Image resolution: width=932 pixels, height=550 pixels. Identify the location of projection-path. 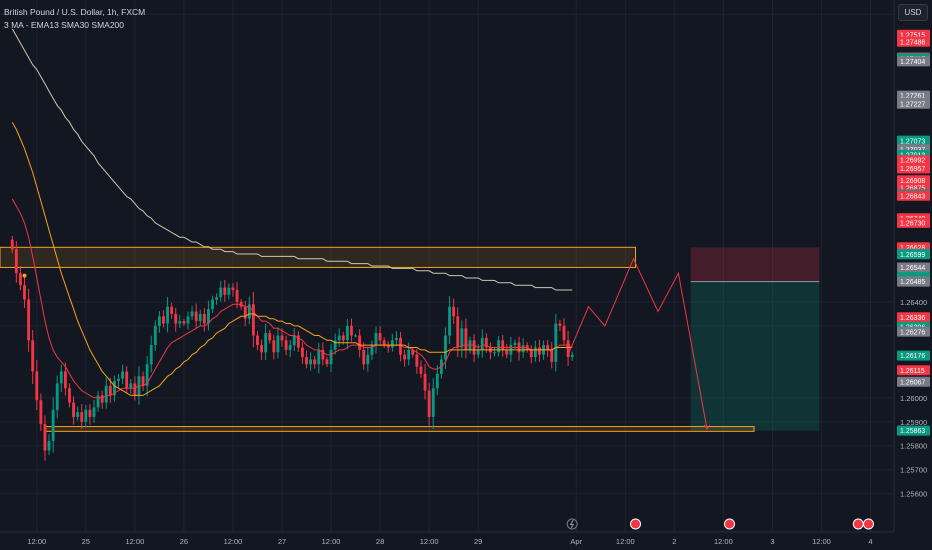
(637, 343).